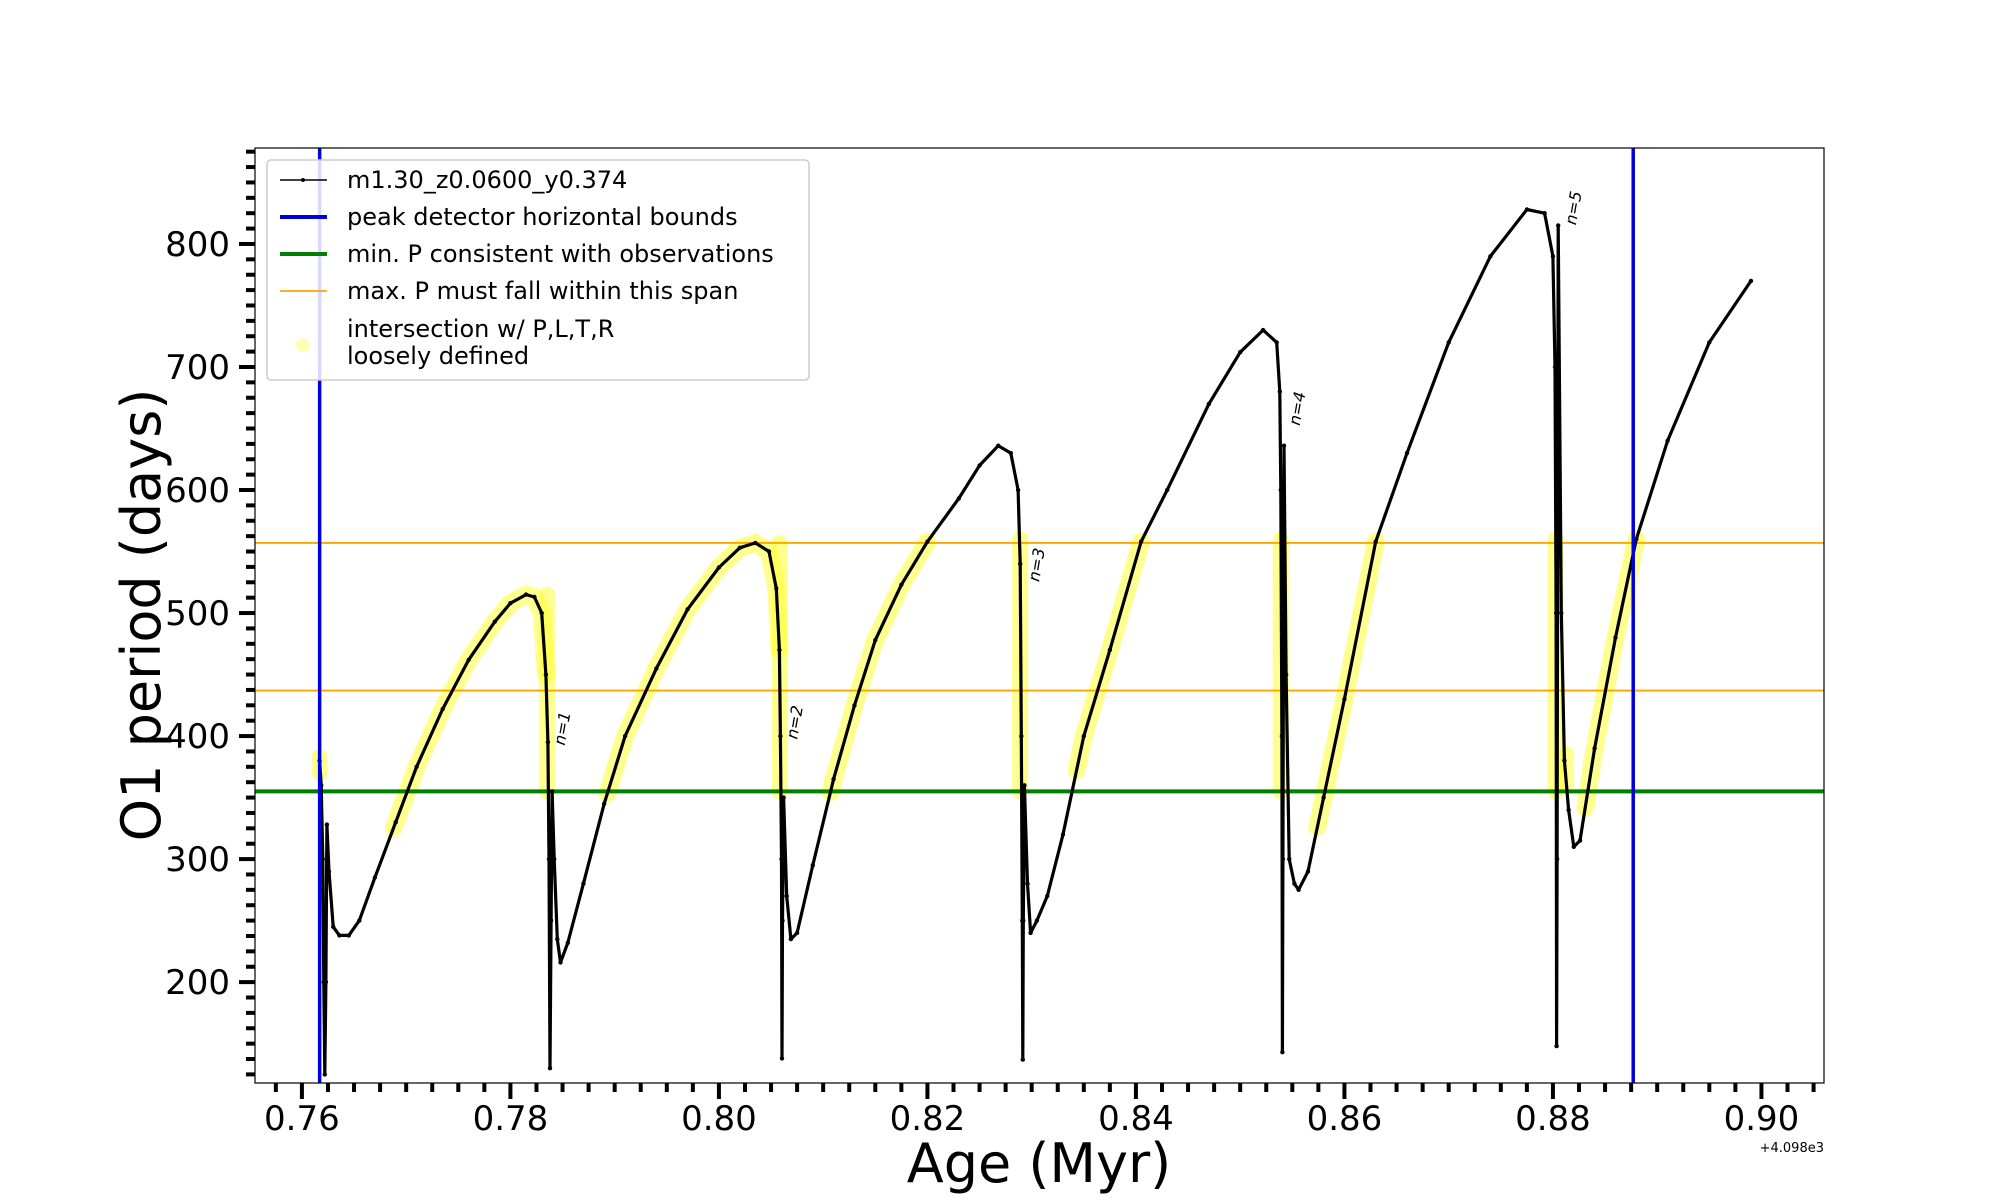  Describe the element at coordinates (197, 614) in the screenshot. I see `y-tick-label: 500` at that location.